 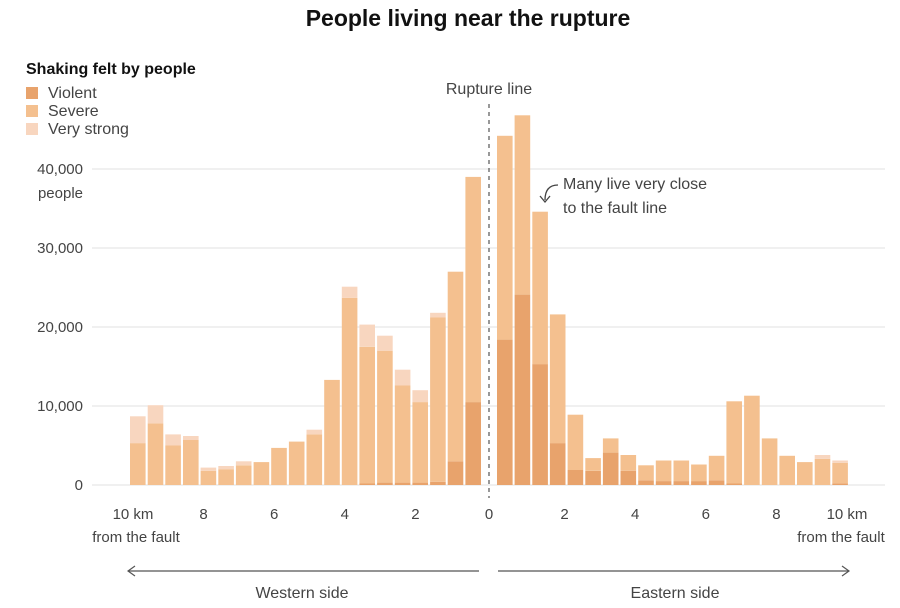 What do you see at coordinates (60, 406) in the screenshot?
I see `y-tick-label: 10,000` at bounding box center [60, 406].